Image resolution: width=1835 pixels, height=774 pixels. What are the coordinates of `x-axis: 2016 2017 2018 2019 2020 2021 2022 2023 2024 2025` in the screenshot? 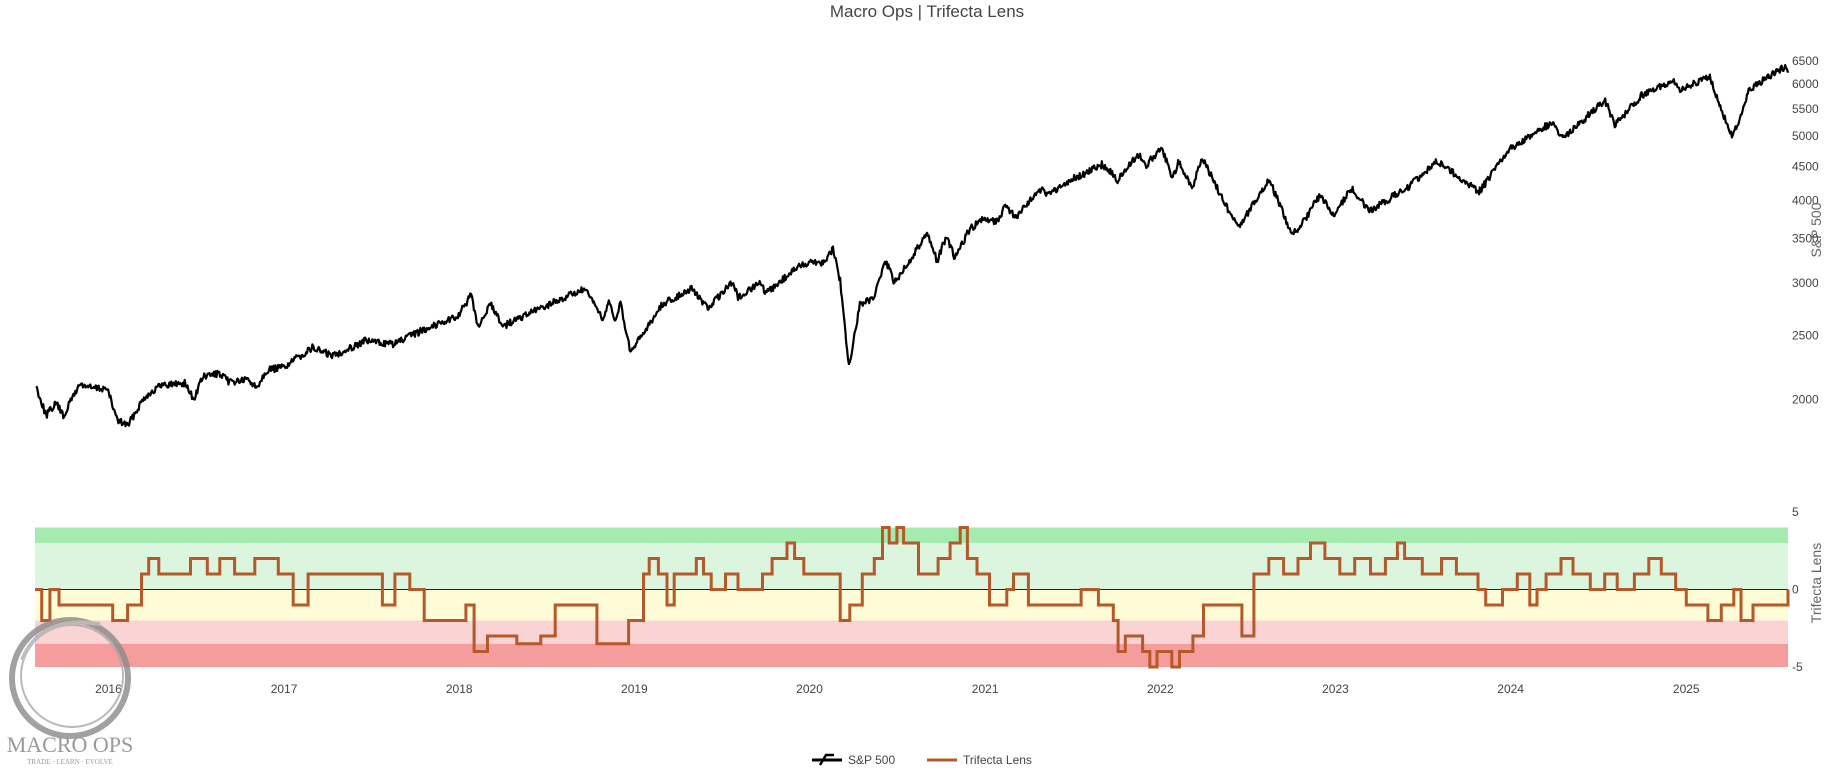 It's located at (897, 689).